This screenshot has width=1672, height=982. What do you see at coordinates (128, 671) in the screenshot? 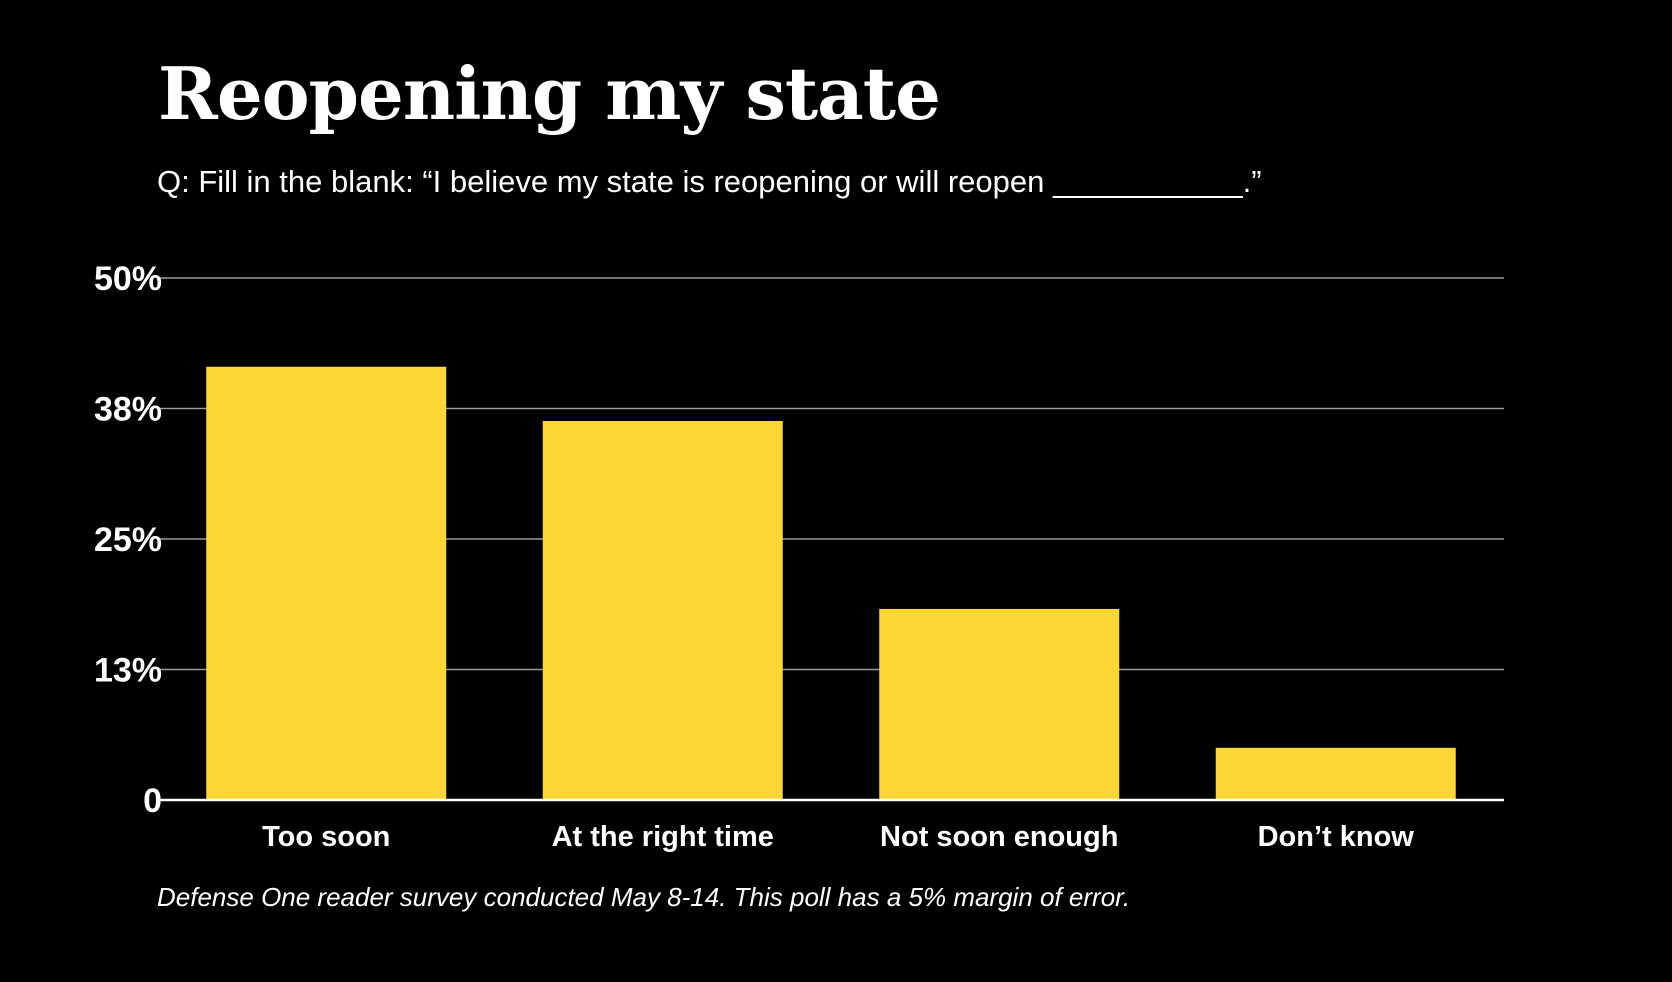
I see `y-tick-label: 13%` at bounding box center [128, 671].